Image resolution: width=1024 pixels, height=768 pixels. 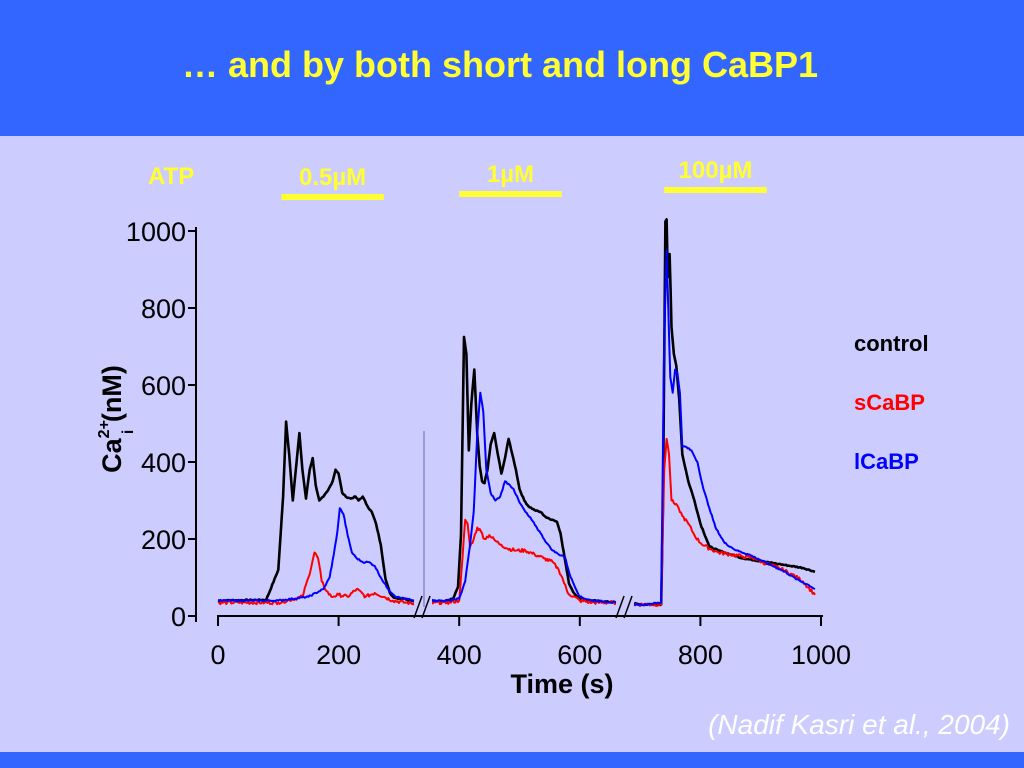 I want to click on x-tick-label: 0, so click(x=217, y=655).